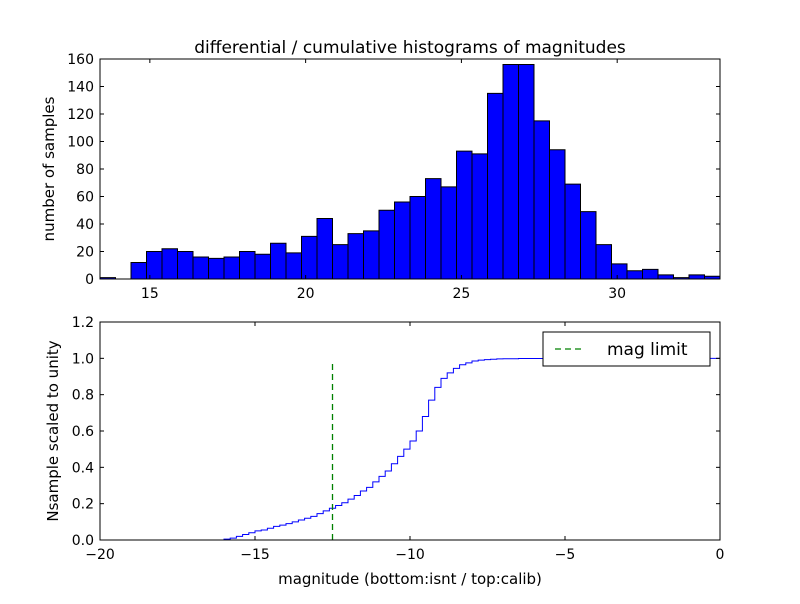 The image size is (800, 604). Describe the element at coordinates (85, 225) in the screenshot. I see `y-tick-label: 40` at that location.